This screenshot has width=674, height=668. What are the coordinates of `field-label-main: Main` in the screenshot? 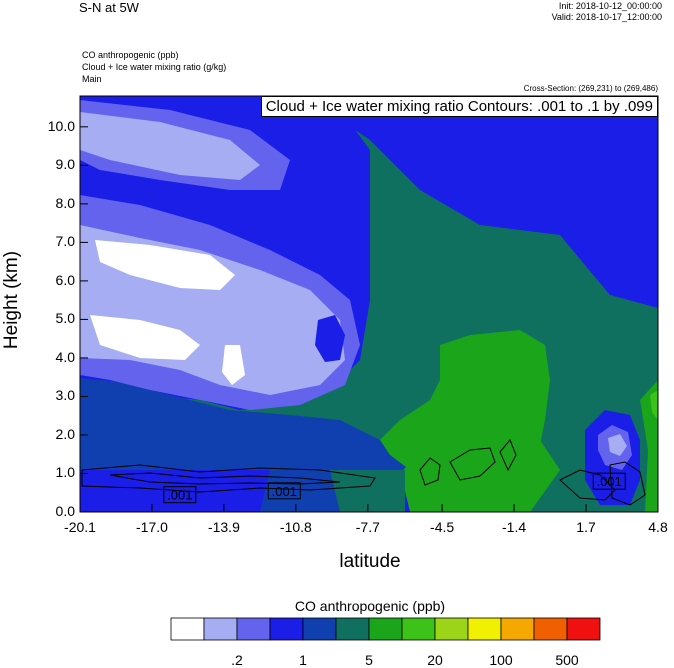 It's located at (92, 79).